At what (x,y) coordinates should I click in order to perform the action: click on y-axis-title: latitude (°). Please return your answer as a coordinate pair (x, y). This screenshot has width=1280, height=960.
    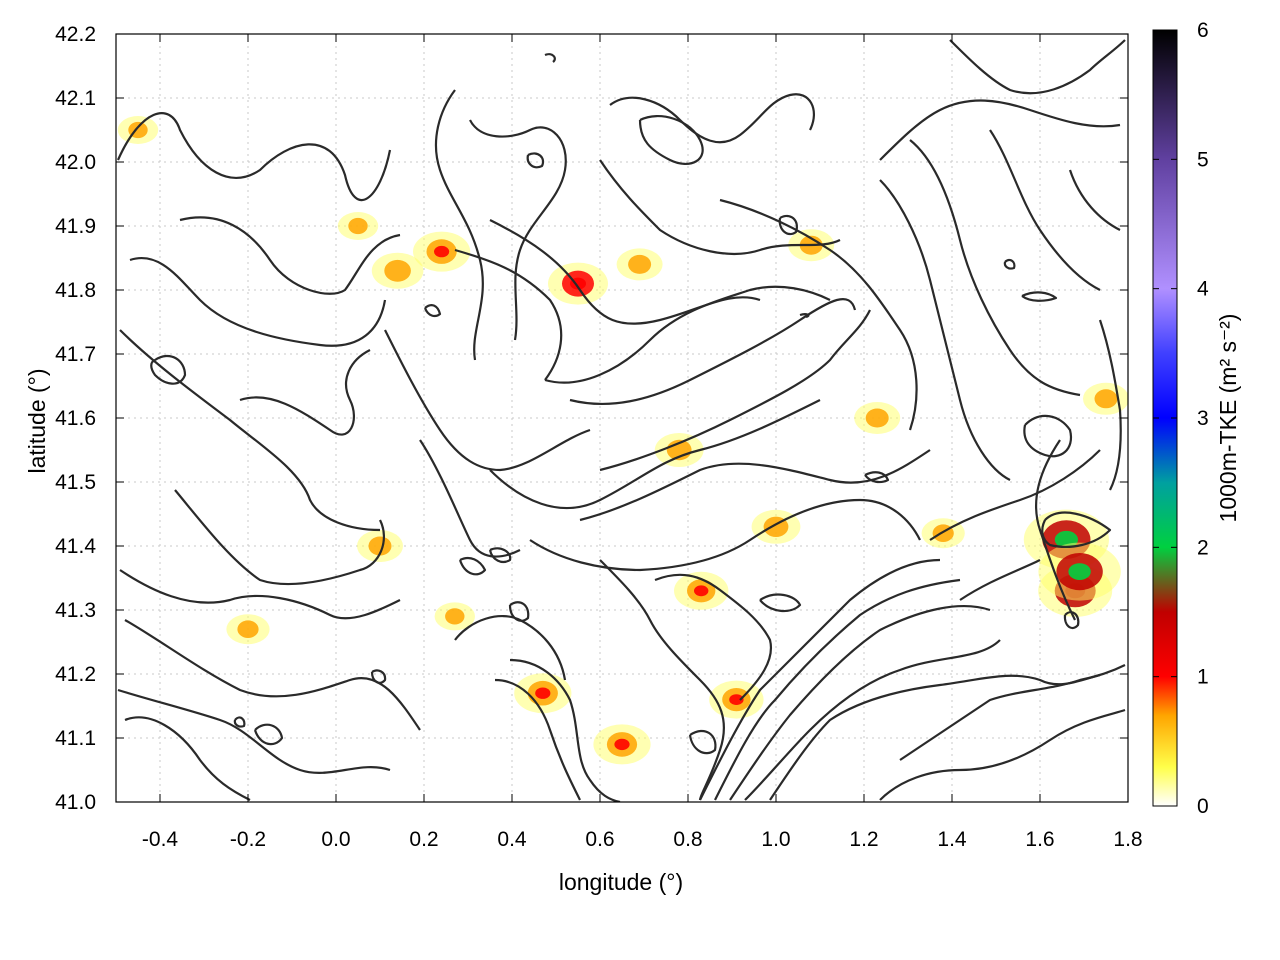
    Looking at the image, I should click on (37, 420).